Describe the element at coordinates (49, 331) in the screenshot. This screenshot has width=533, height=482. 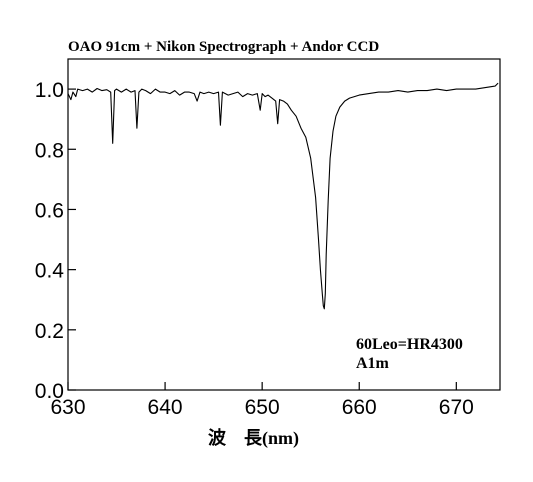
I see `y-tick-label: 0.2` at that location.